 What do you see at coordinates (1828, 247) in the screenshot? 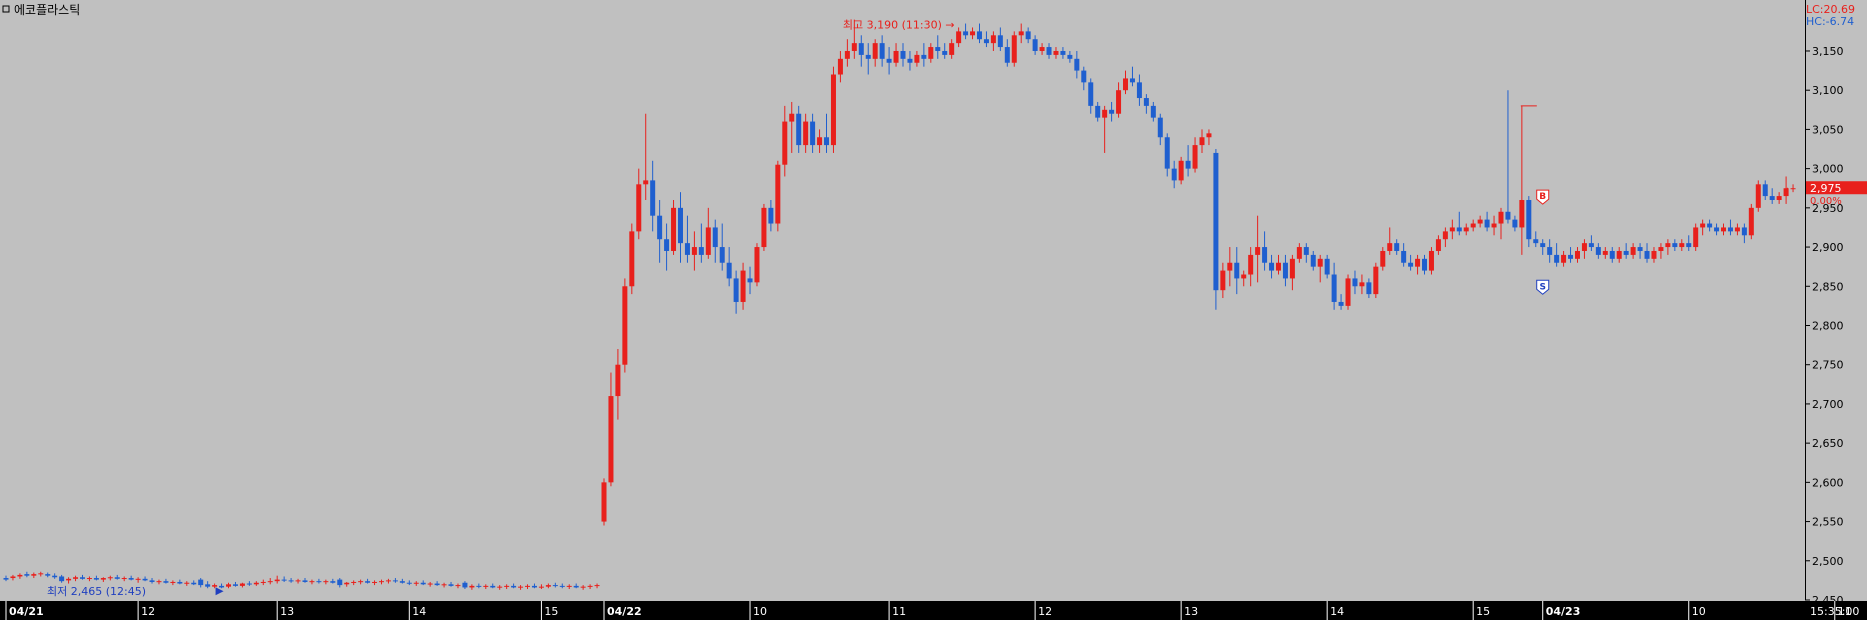
I see `y-tick-label: 2,900` at bounding box center [1828, 247].